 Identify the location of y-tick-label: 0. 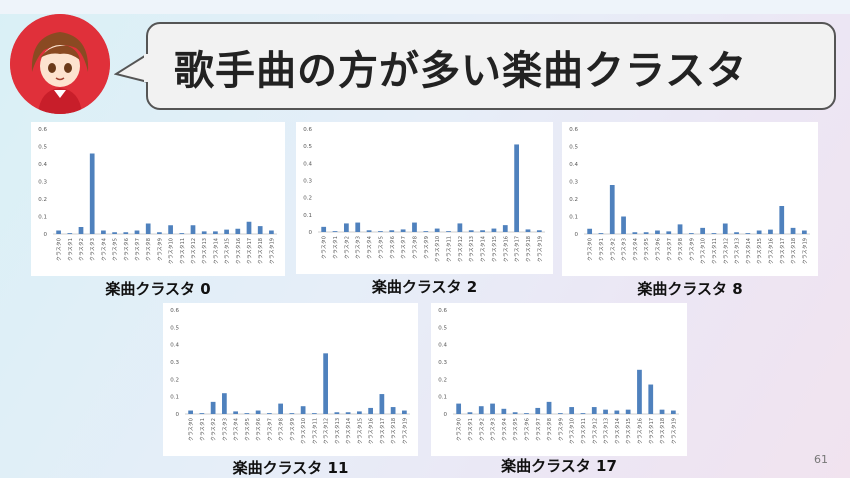
(446, 415).